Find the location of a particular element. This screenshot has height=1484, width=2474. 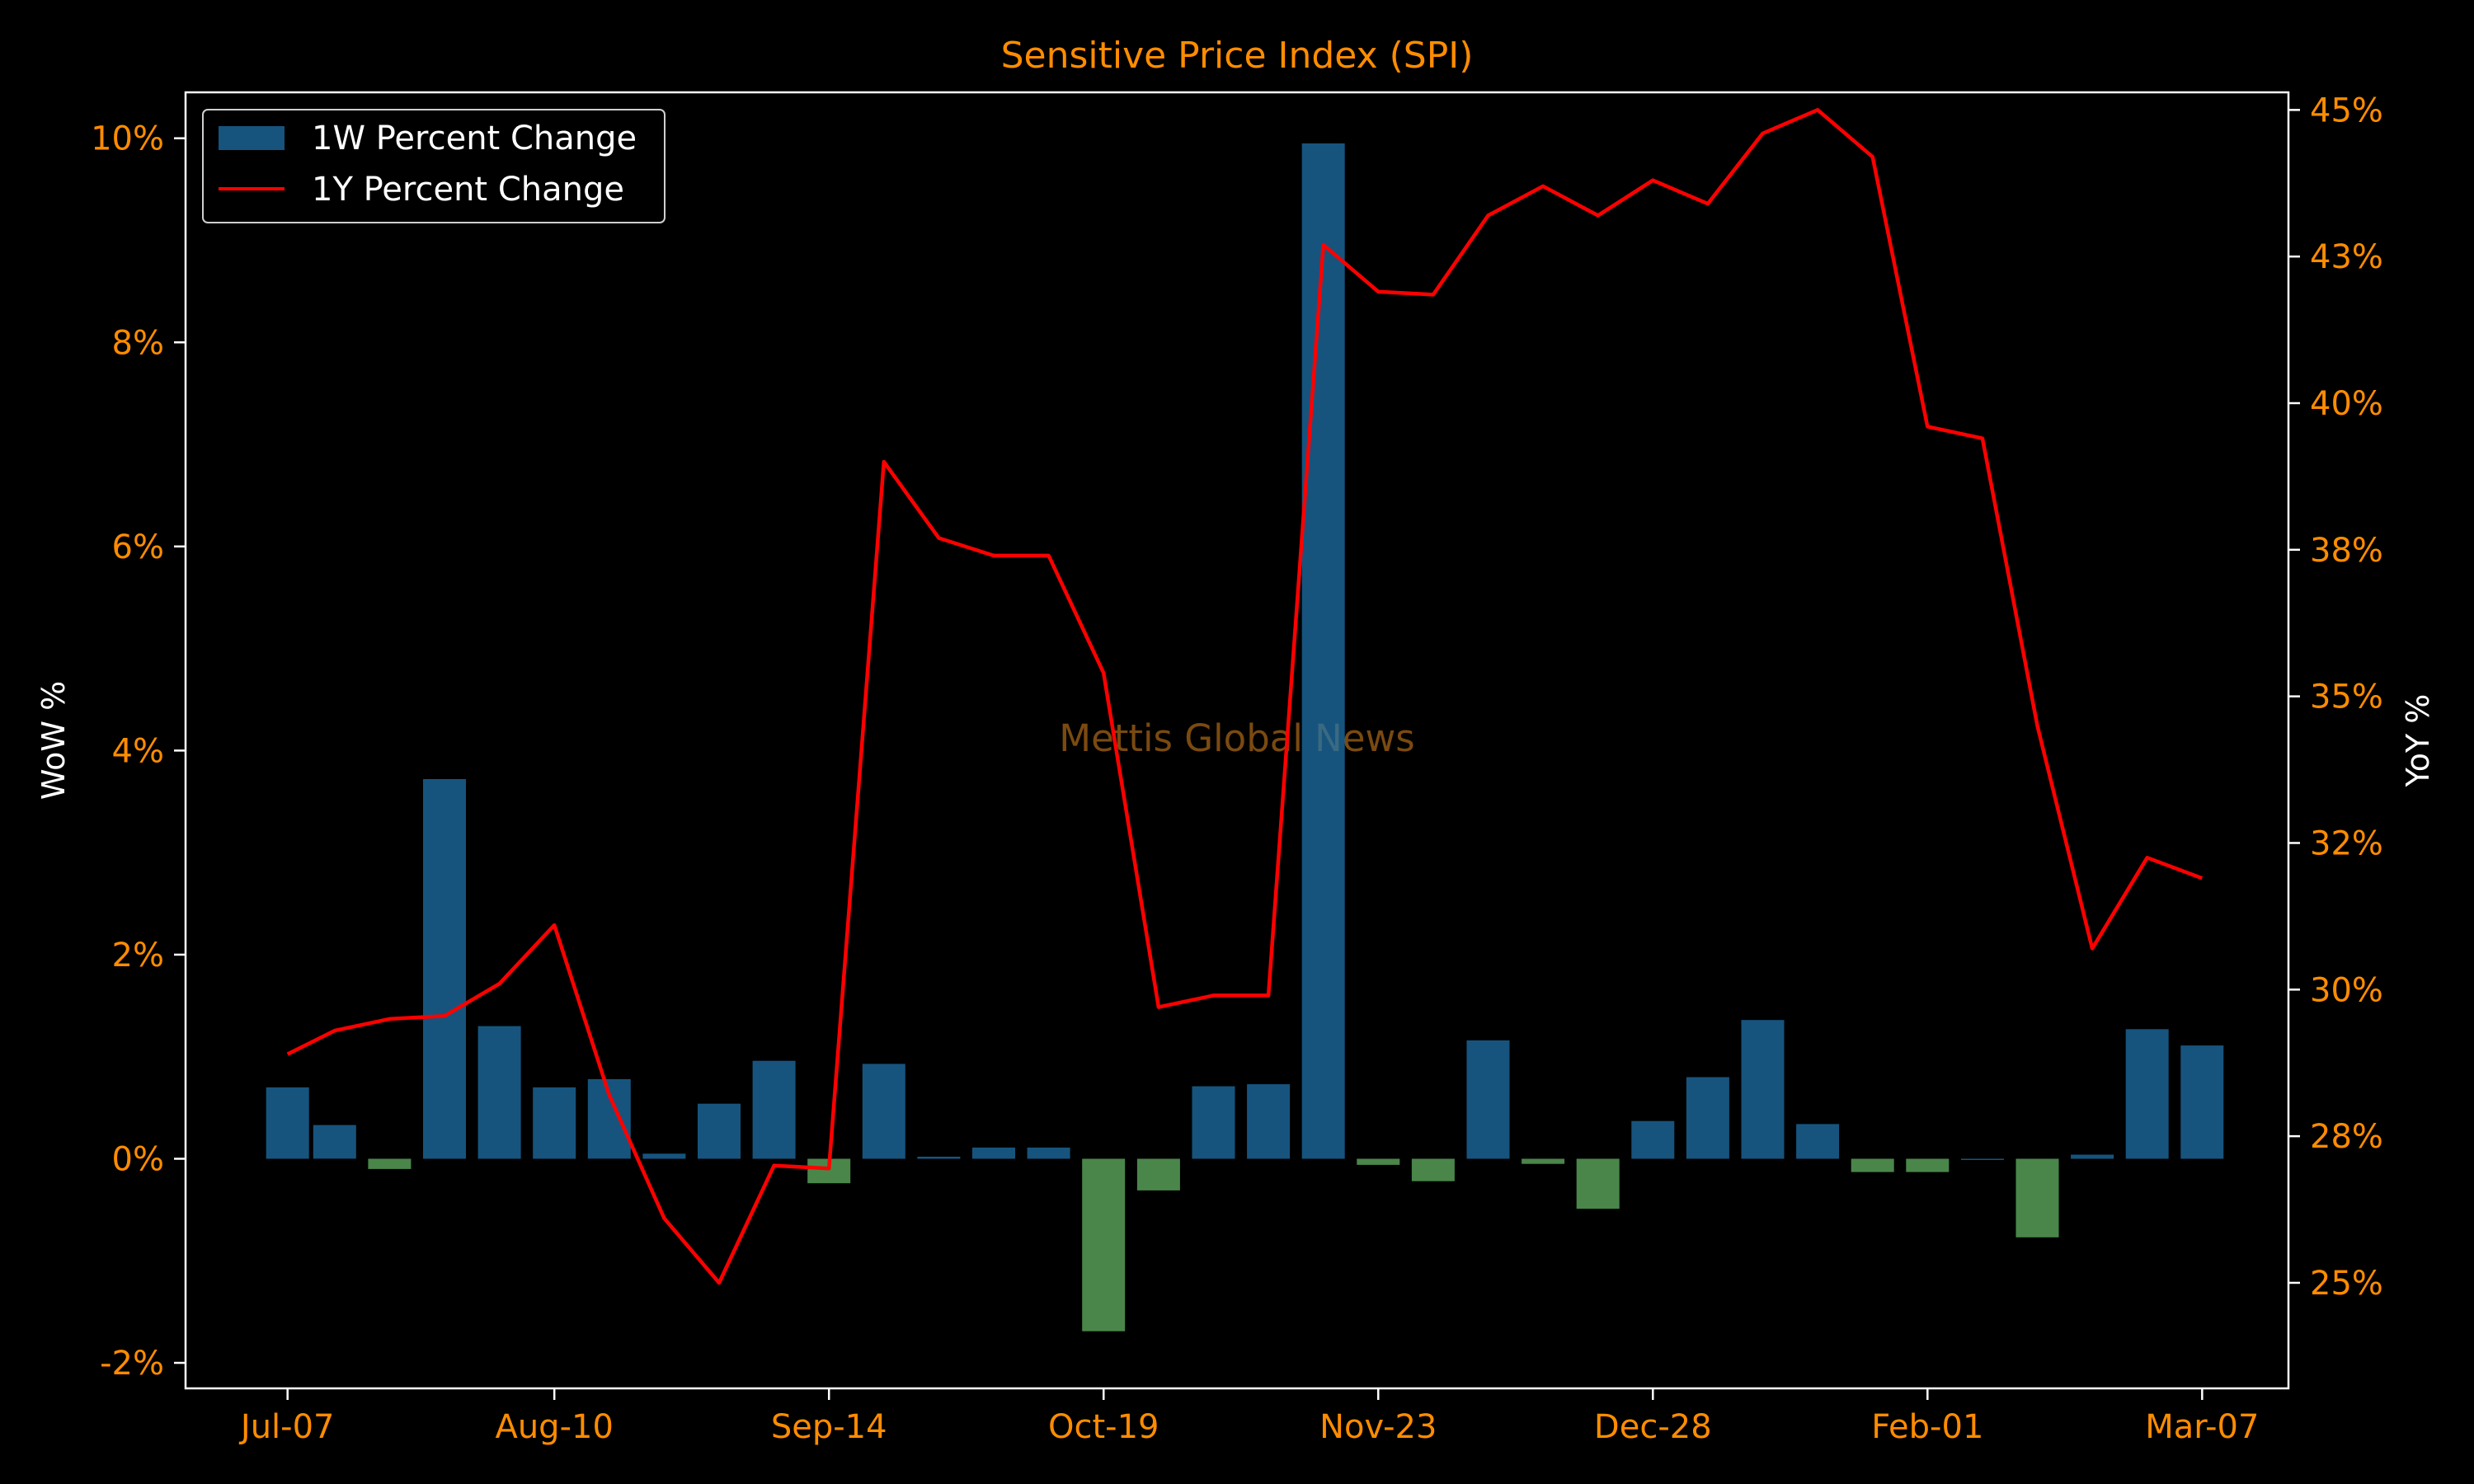

y-axis-right: 25% 28% 30% 32% 35% 38% 40% 43% 45% is located at coordinates (2335, 697).